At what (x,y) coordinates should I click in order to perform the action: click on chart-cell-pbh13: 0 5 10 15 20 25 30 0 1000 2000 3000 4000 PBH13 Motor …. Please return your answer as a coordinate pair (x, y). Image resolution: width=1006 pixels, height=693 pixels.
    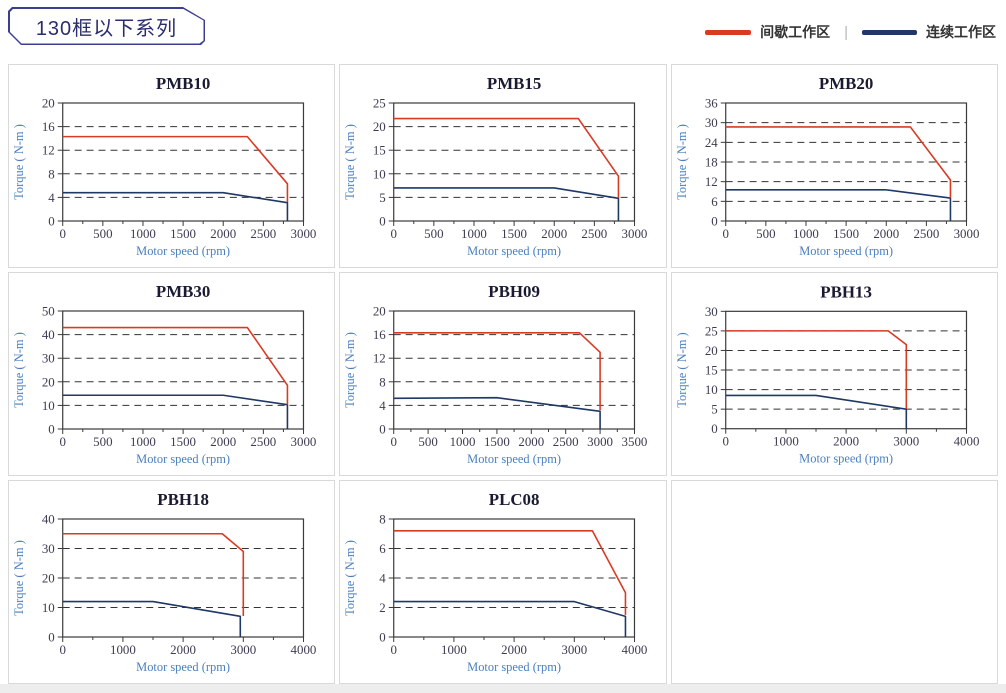
    Looking at the image, I should click on (834, 374).